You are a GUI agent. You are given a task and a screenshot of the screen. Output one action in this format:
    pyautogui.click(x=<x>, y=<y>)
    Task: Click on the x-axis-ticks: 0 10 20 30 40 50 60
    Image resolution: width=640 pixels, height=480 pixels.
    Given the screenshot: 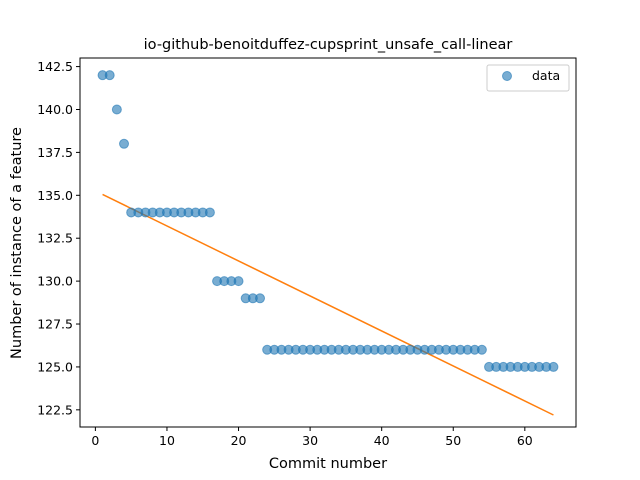 What is the action you would take?
    pyautogui.click(x=312, y=437)
    